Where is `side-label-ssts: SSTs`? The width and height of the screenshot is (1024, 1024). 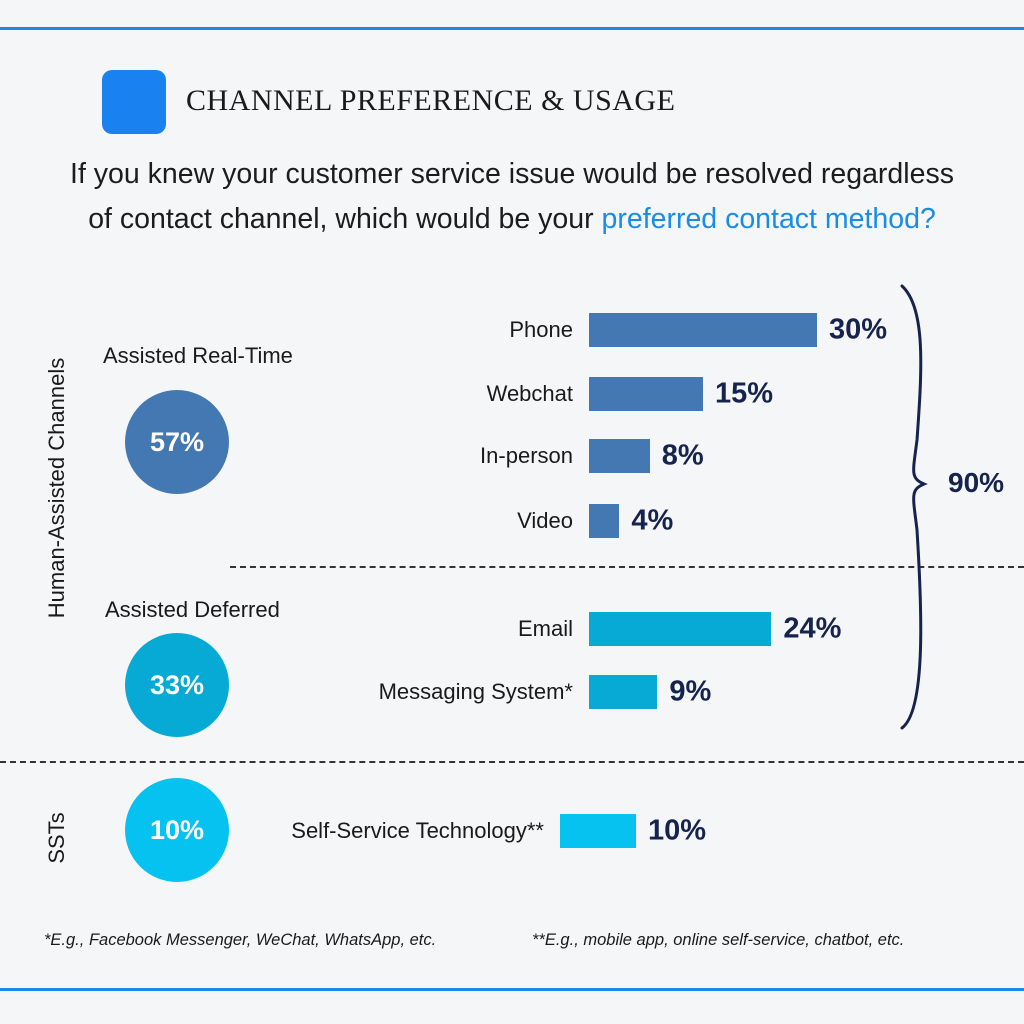 side-label-ssts: SSTs is located at coordinates (56, 838).